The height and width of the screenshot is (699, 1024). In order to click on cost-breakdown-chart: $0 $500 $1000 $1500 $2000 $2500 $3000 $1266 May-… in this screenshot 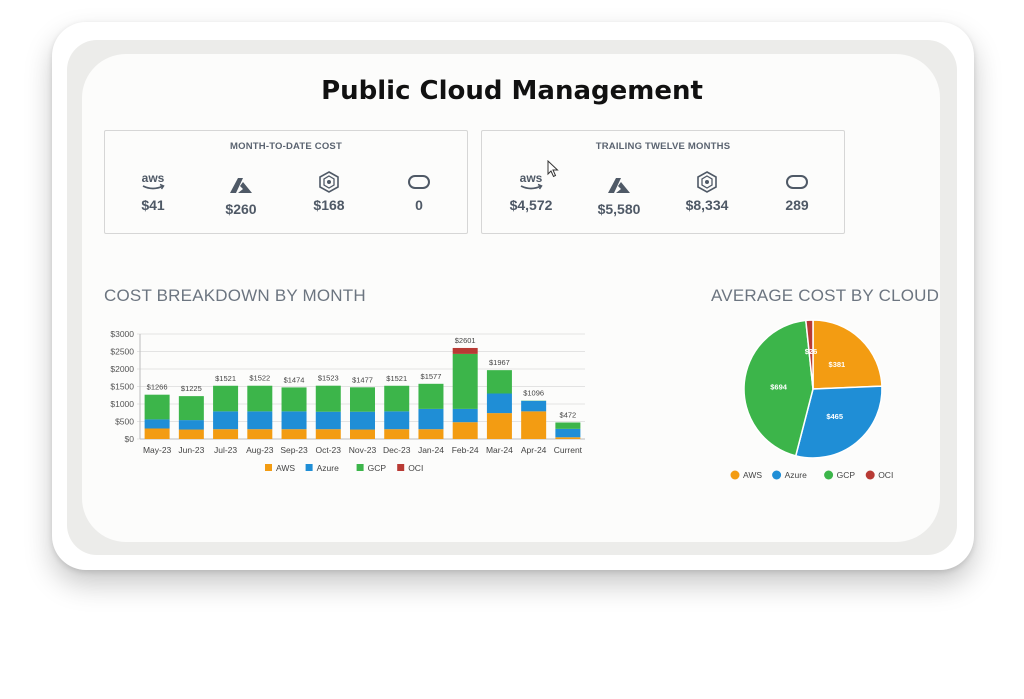, I will do `click(347, 401)`.